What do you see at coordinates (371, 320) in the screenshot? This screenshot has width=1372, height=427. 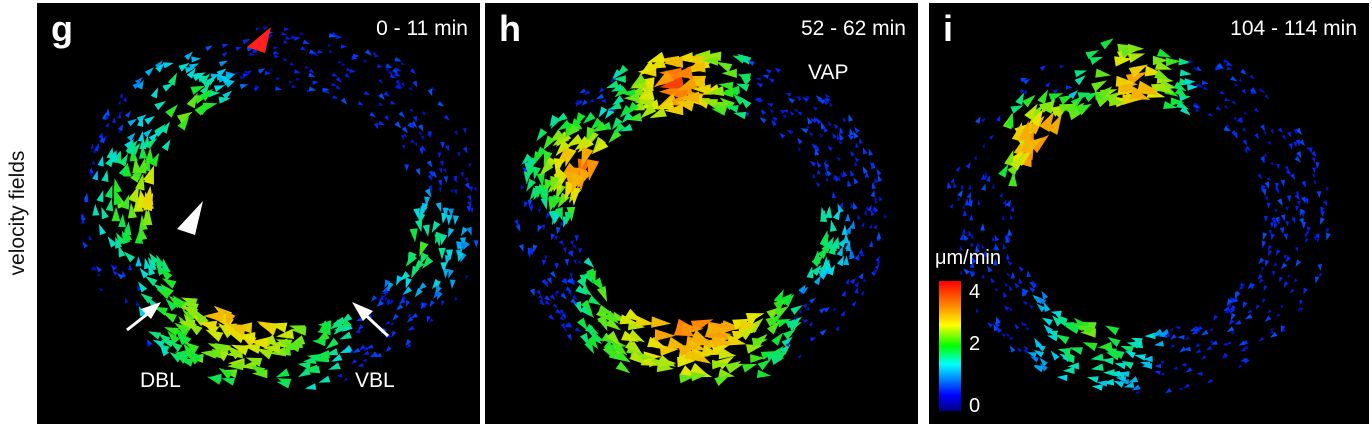 I see `arrow-vbl` at bounding box center [371, 320].